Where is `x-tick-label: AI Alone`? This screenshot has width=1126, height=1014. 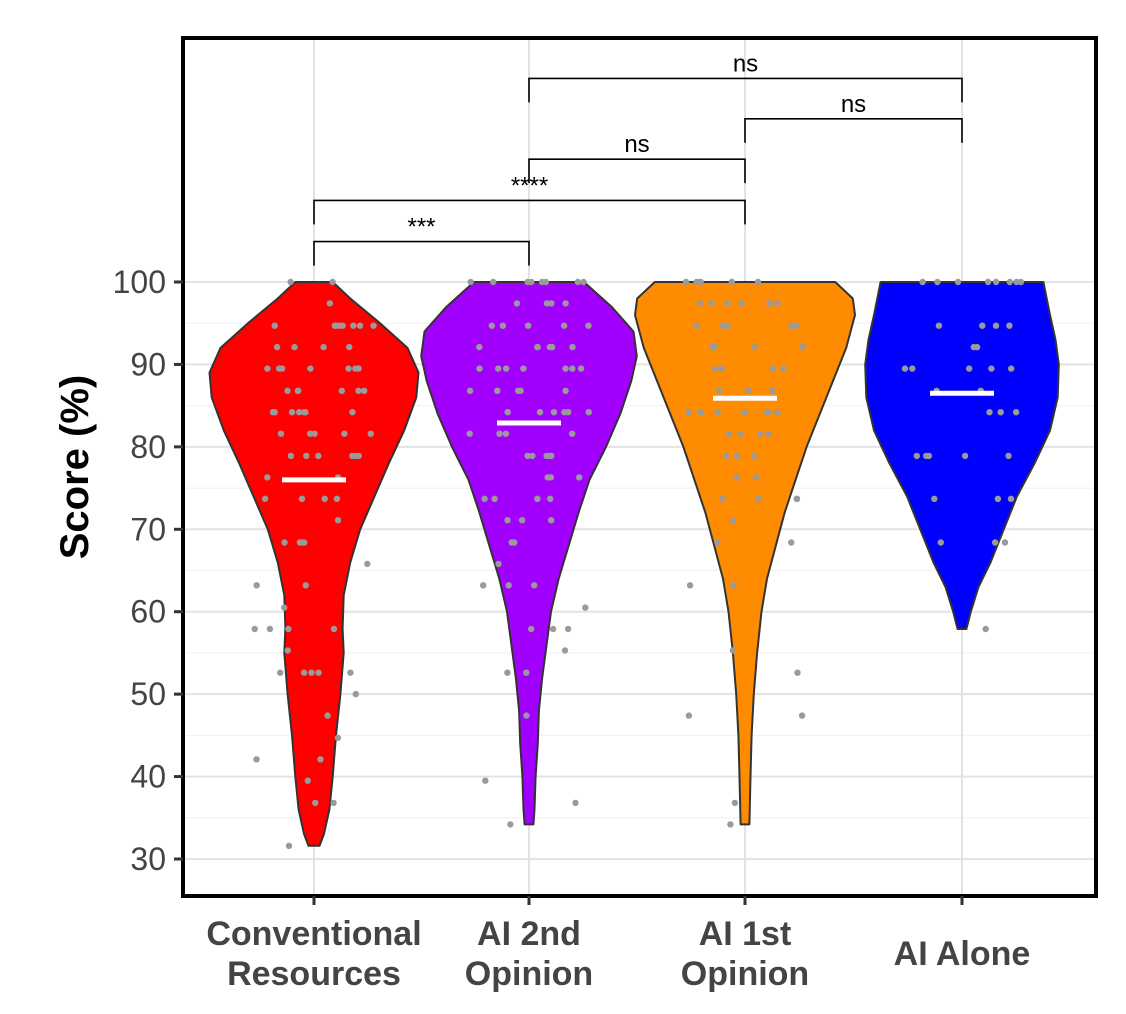 x-tick-label: AI Alone is located at coordinates (962, 954).